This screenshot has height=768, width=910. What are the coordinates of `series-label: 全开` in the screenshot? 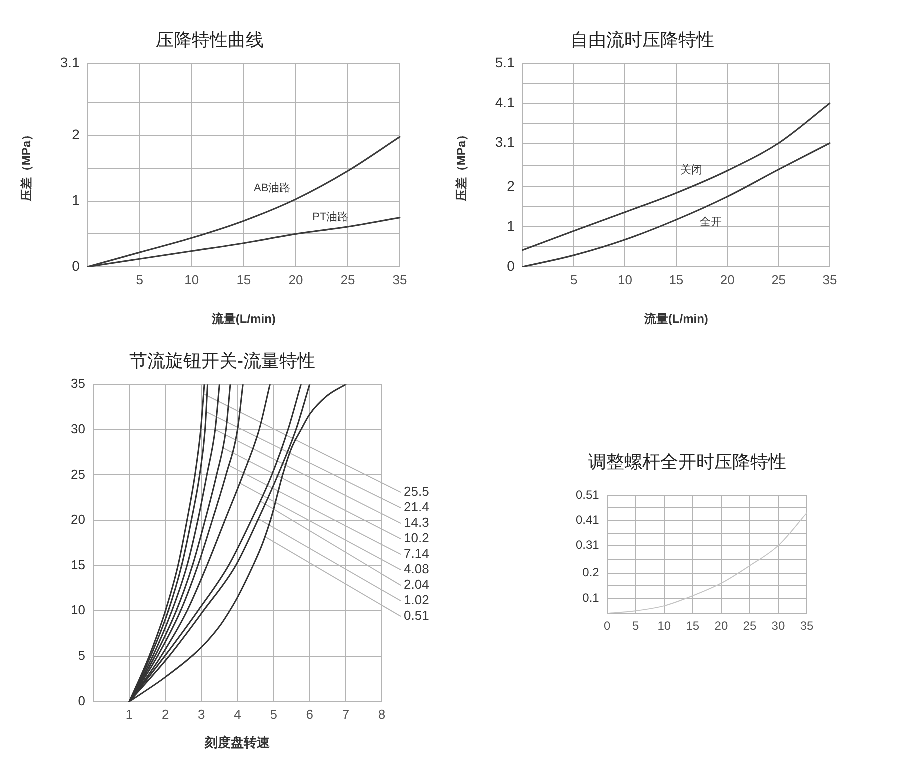 It's located at (711, 222).